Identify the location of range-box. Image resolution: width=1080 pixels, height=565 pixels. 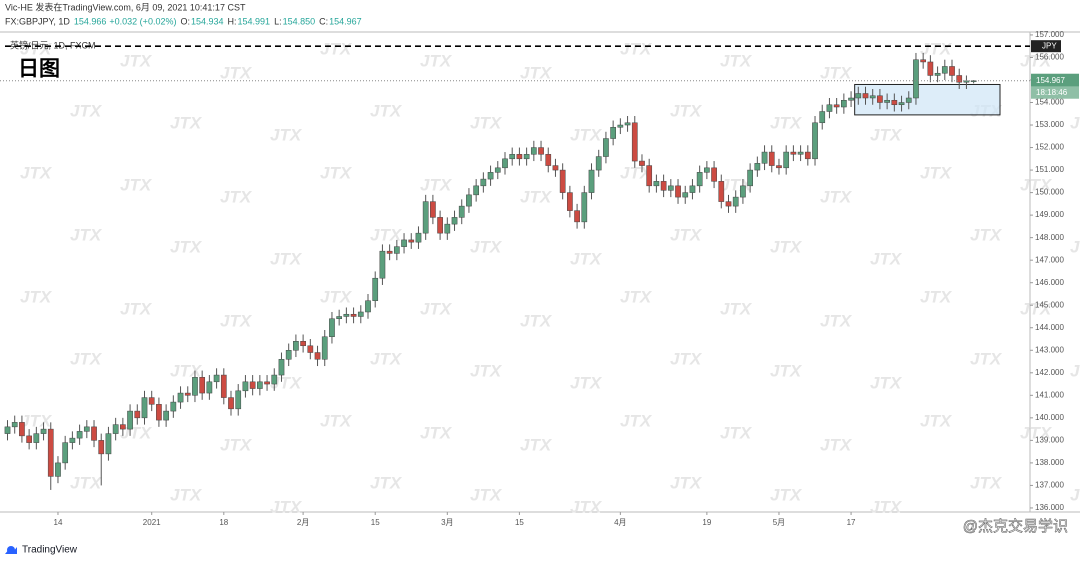
(927, 99).